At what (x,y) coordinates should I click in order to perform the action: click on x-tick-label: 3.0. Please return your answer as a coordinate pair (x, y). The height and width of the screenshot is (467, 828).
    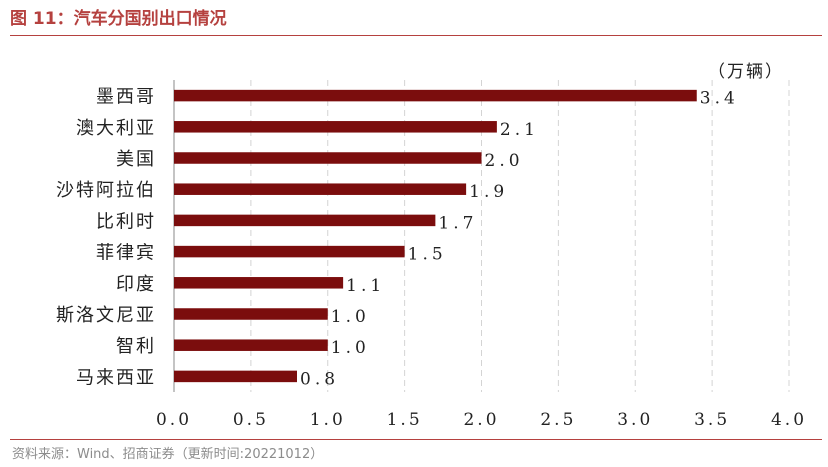
    Looking at the image, I should click on (635, 420).